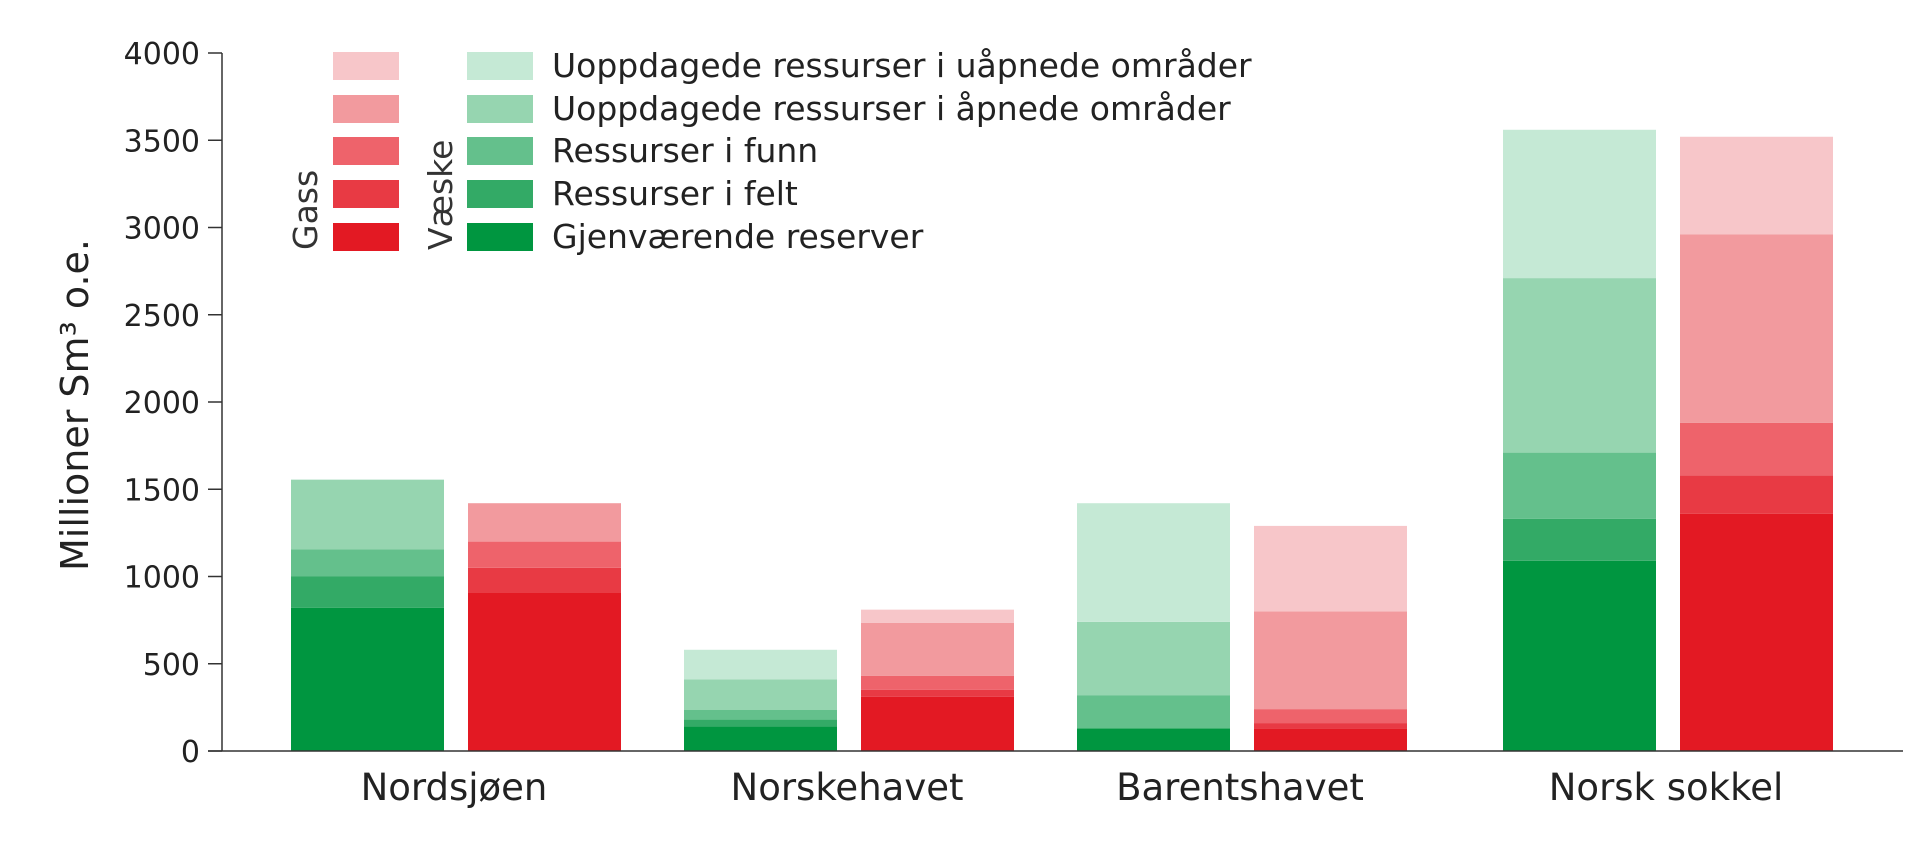 This screenshot has height=844, width=1920. Describe the element at coordinates (1579, 365) in the screenshot. I see `bar-vaeske-norsk-sokkel-uoppdagede-ressurser-i-apnede-omrader` at that location.